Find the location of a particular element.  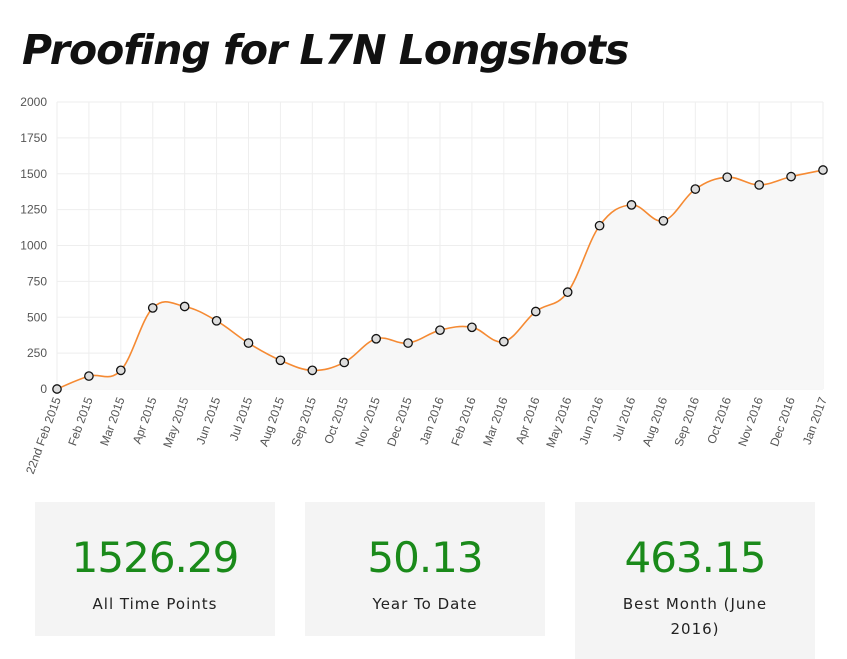

x-tick-label: 22nd Feb 2015 is located at coordinates (43, 435).